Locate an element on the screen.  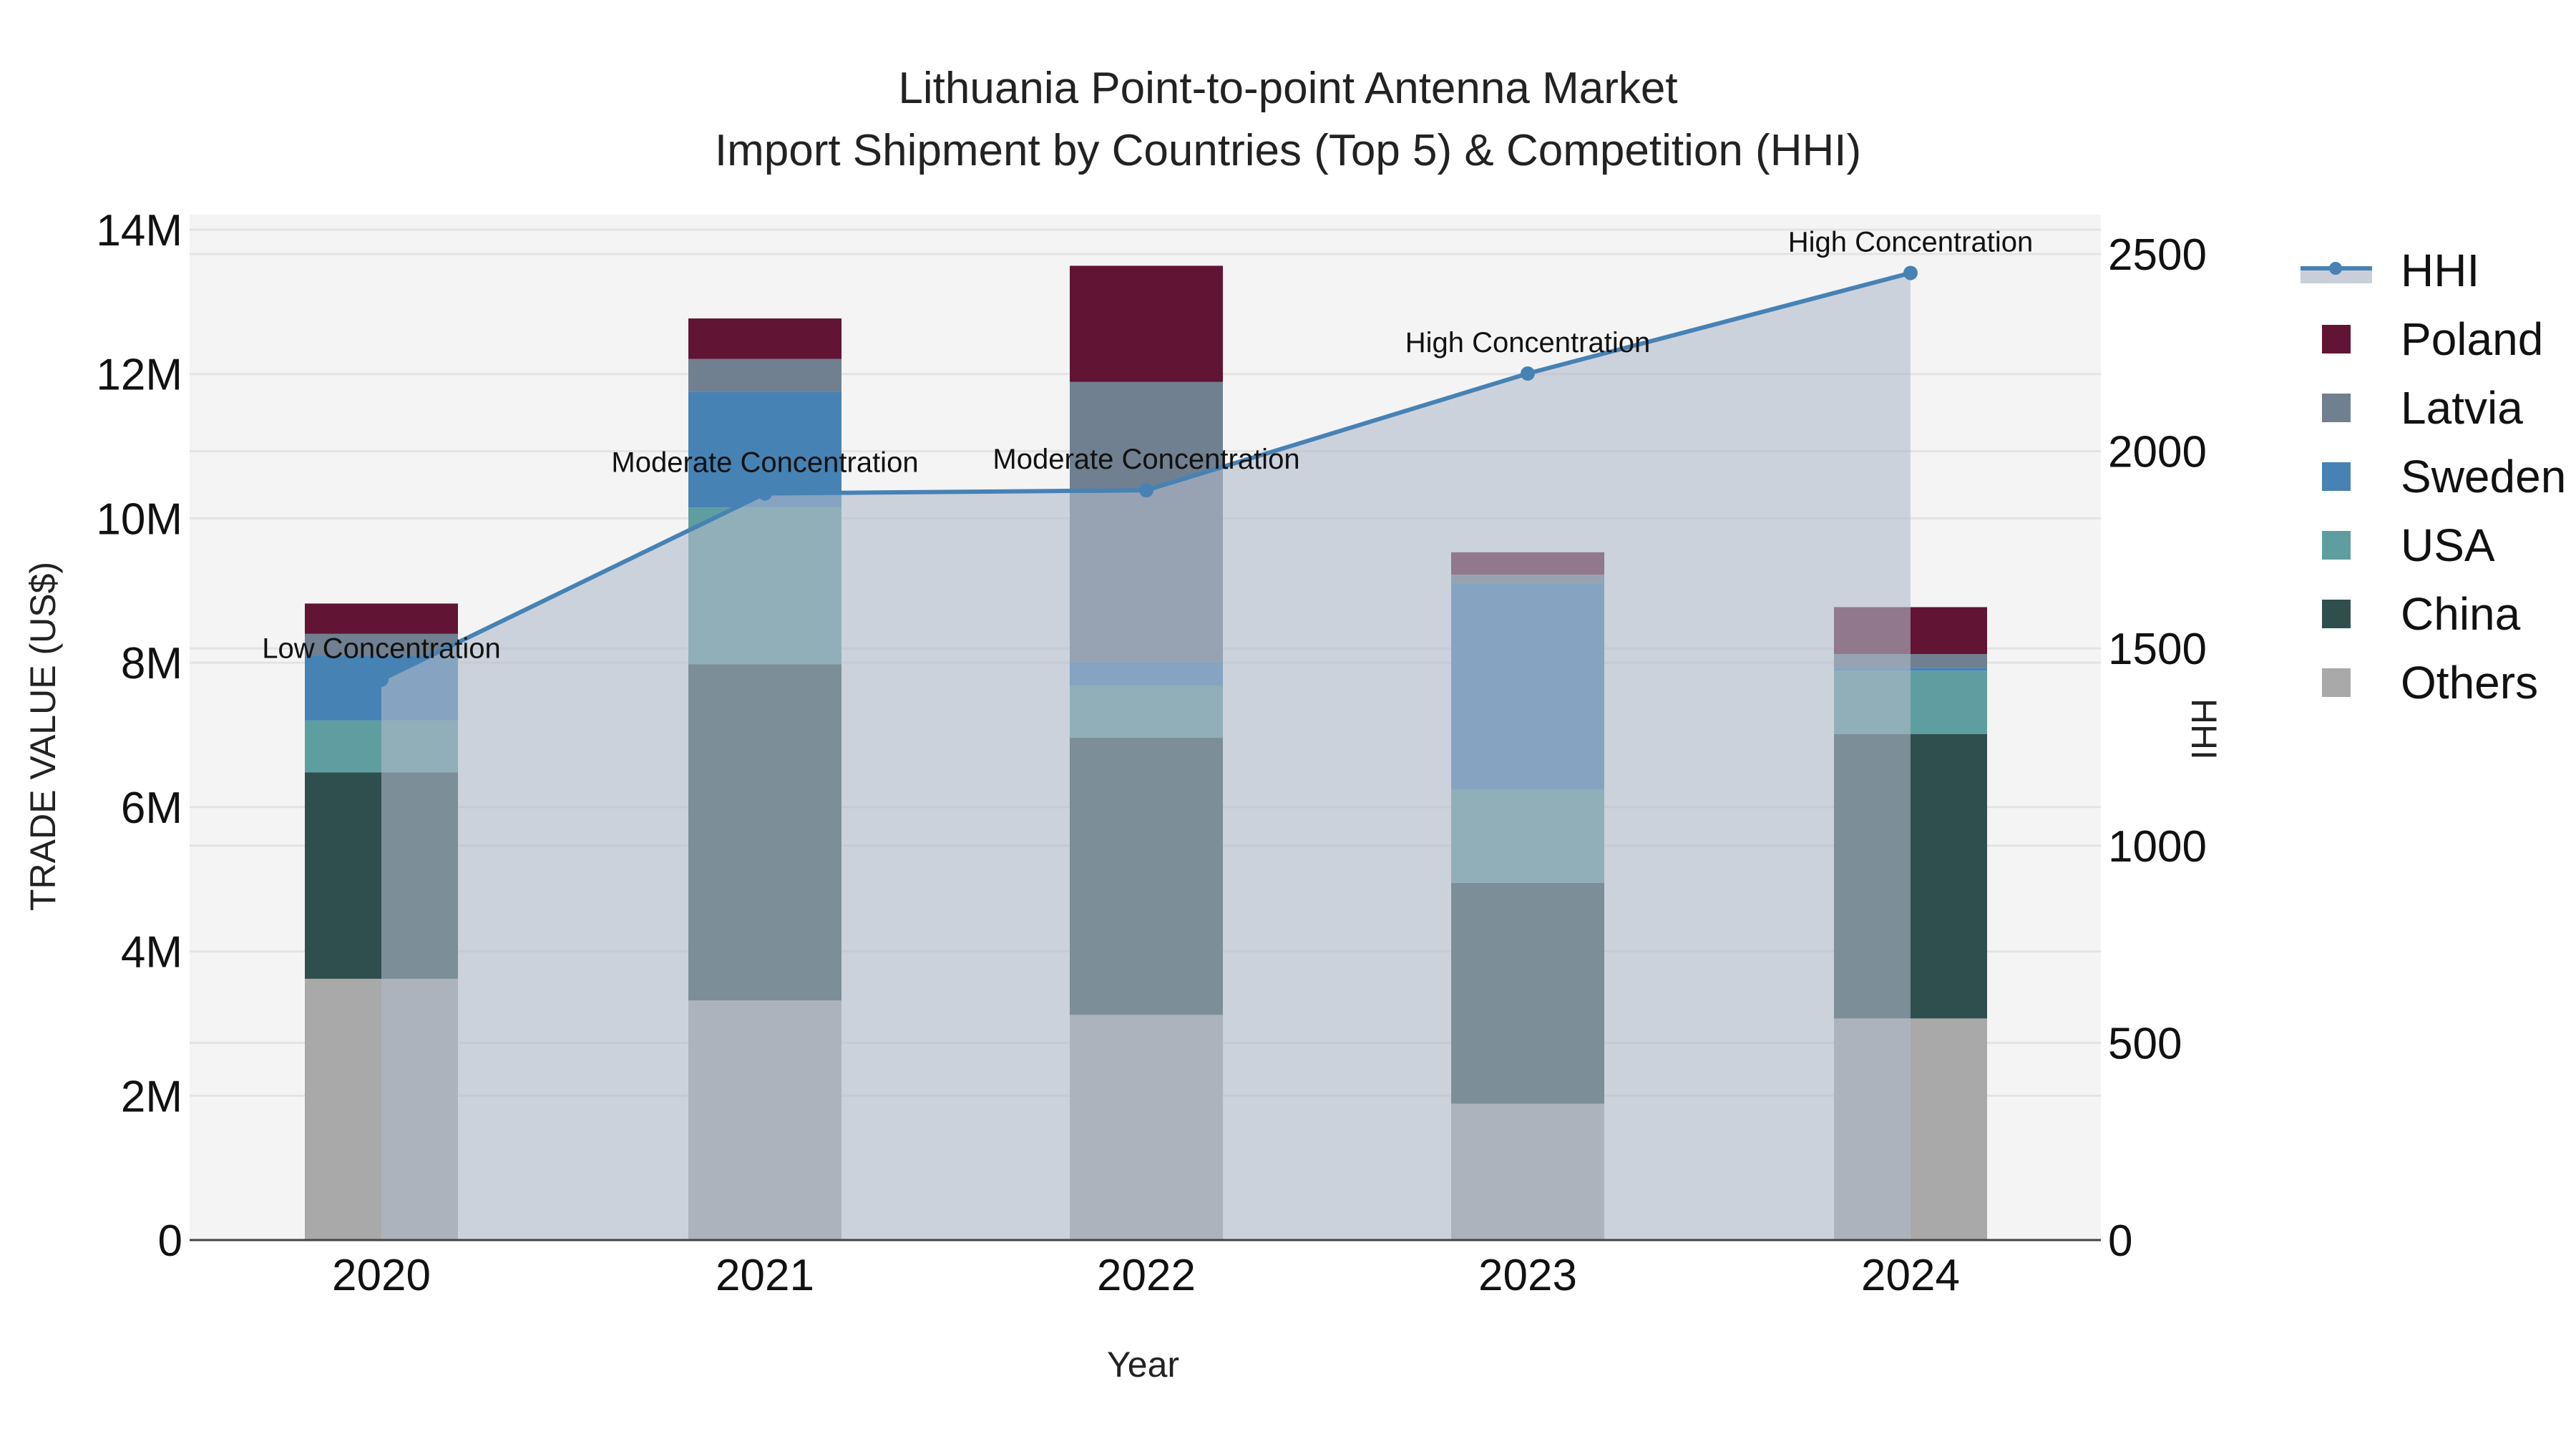
legend-label: USA is located at coordinates (2448, 545).